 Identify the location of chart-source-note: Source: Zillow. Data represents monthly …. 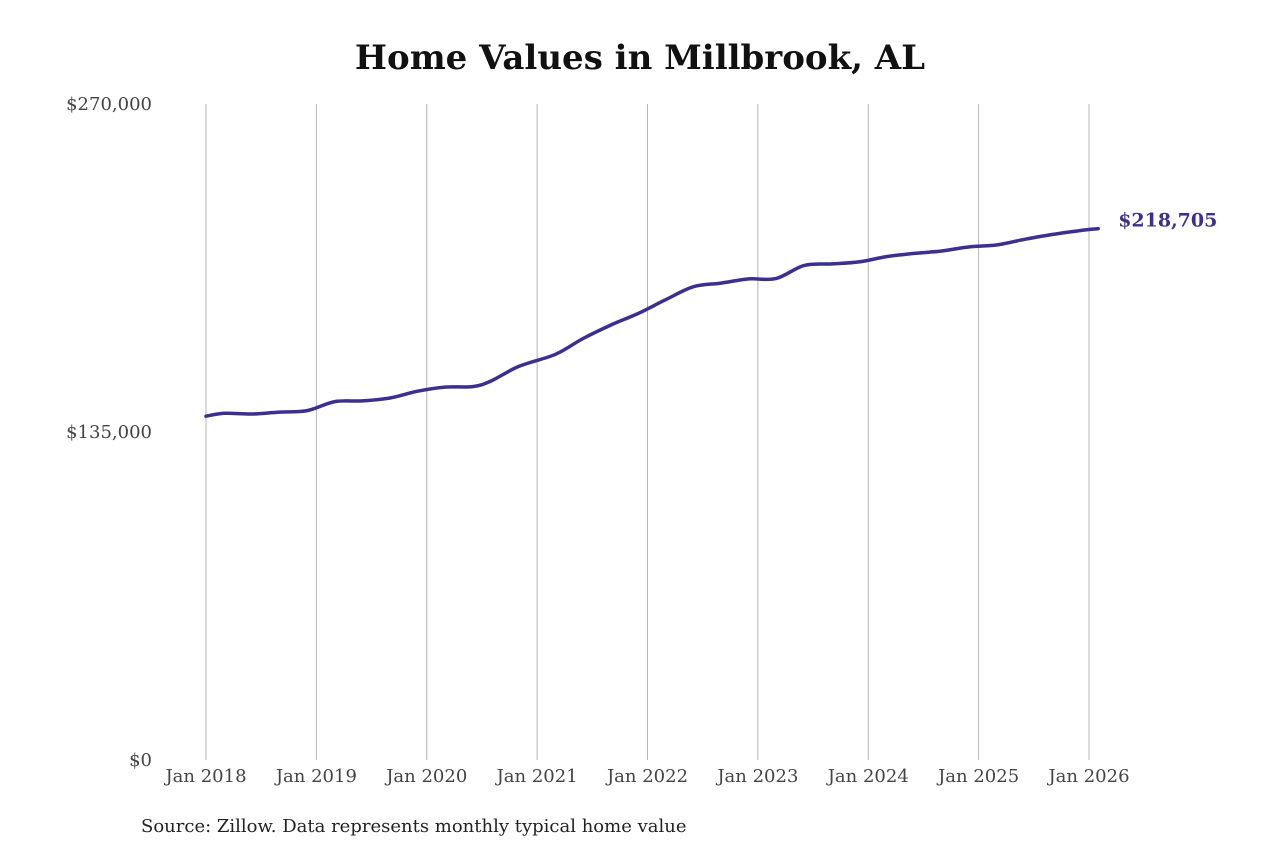
(414, 826).